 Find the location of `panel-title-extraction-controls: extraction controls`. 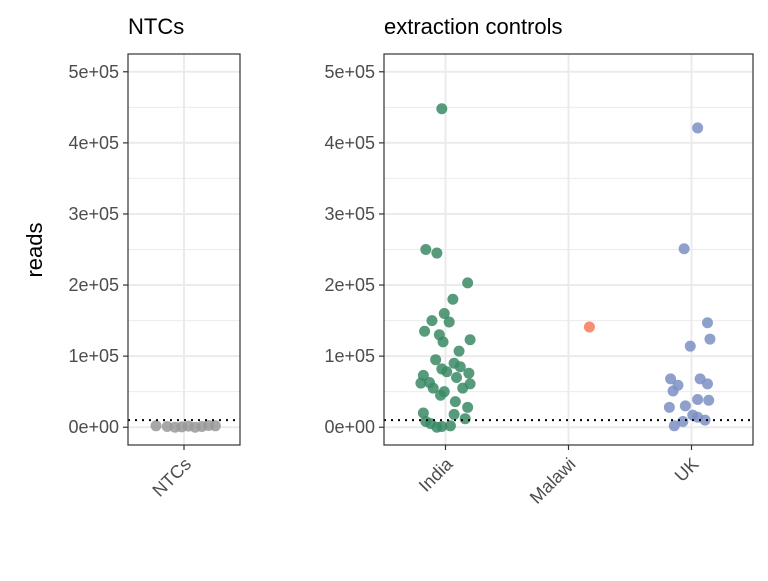

panel-title-extraction-controls: extraction controls is located at coordinates (473, 26).